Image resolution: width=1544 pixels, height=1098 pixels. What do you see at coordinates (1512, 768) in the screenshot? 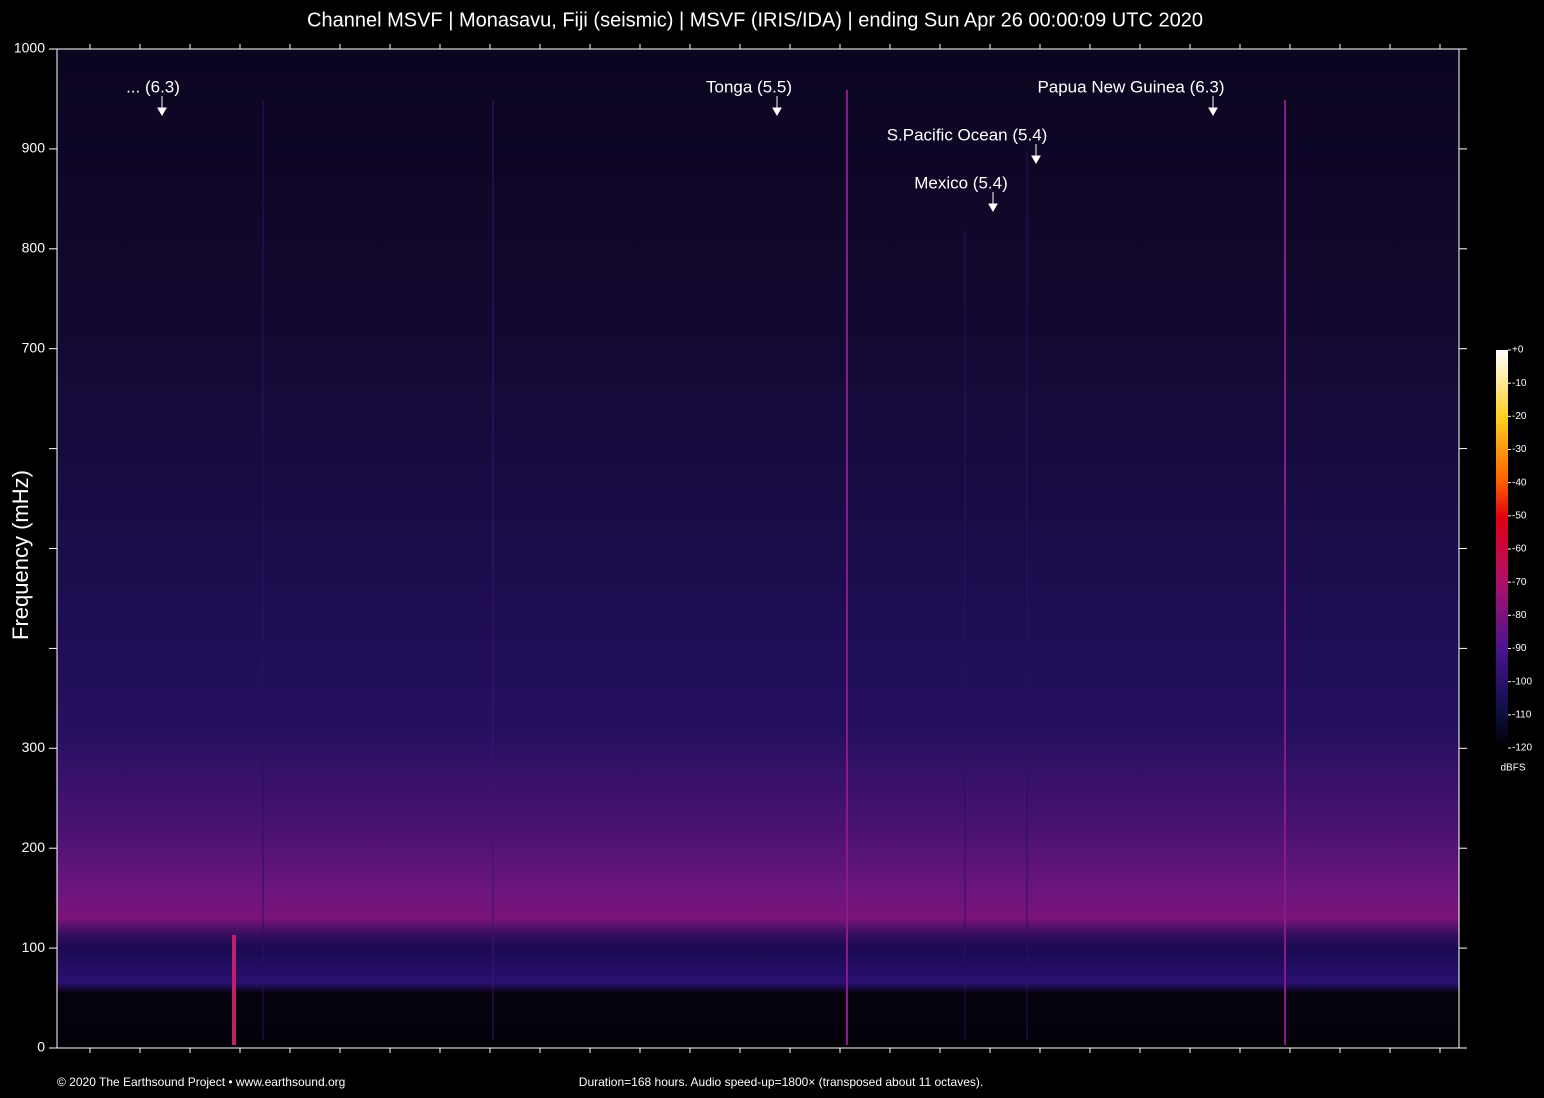
I see `colorbar-label: dBFS` at bounding box center [1512, 768].